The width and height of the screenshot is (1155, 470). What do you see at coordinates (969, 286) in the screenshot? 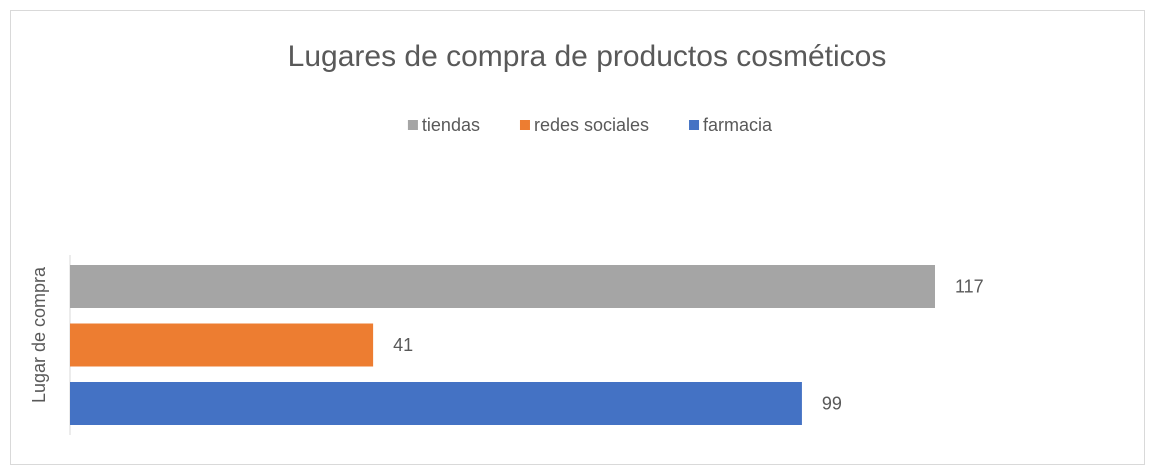
I see `value-label: 117` at bounding box center [969, 286].